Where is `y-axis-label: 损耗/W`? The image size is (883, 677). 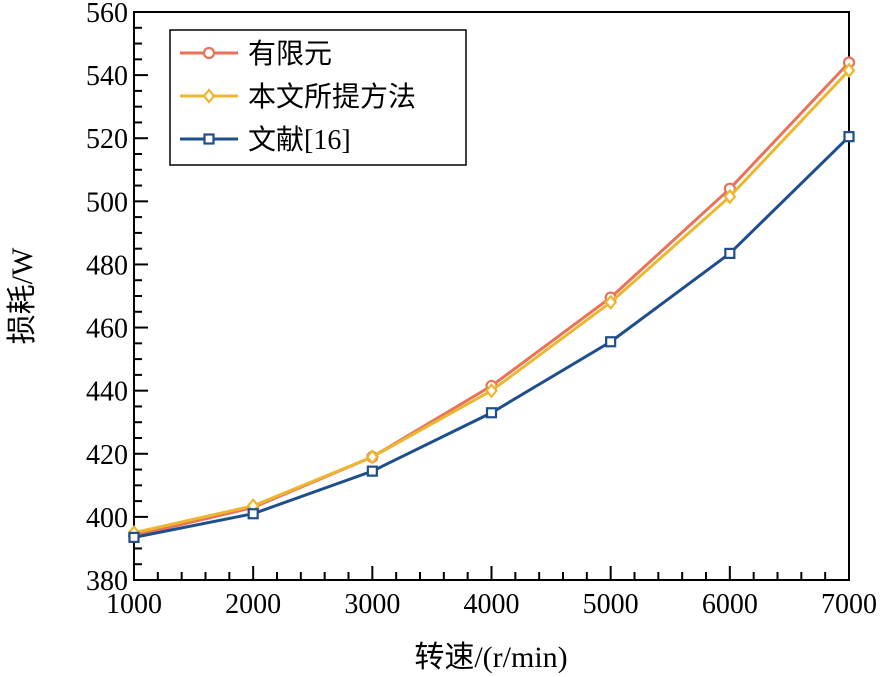
y-axis-label: 损耗/W is located at coordinates (22, 295).